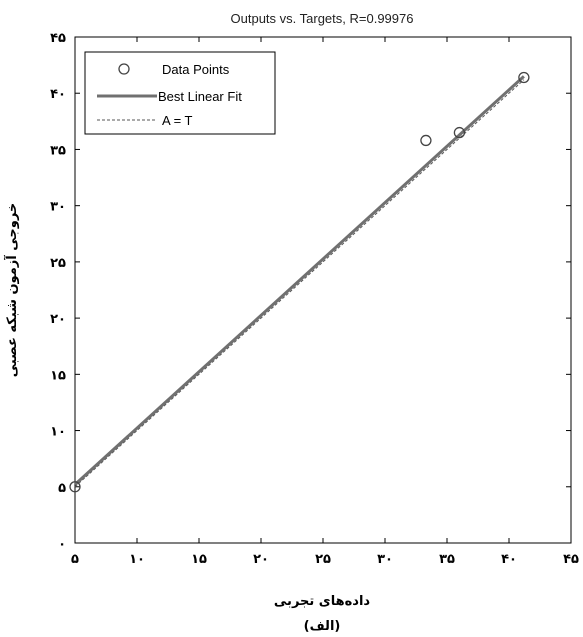 This screenshot has width=583, height=637. What do you see at coordinates (58, 319) in the screenshot?
I see `y-tick-label: ۲۰` at bounding box center [58, 319].